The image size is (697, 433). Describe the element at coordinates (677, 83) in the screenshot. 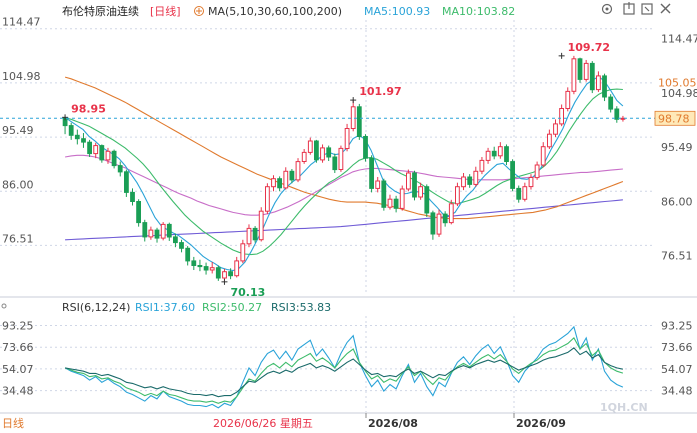

I see `ma-right-label: 105.05` at that location.